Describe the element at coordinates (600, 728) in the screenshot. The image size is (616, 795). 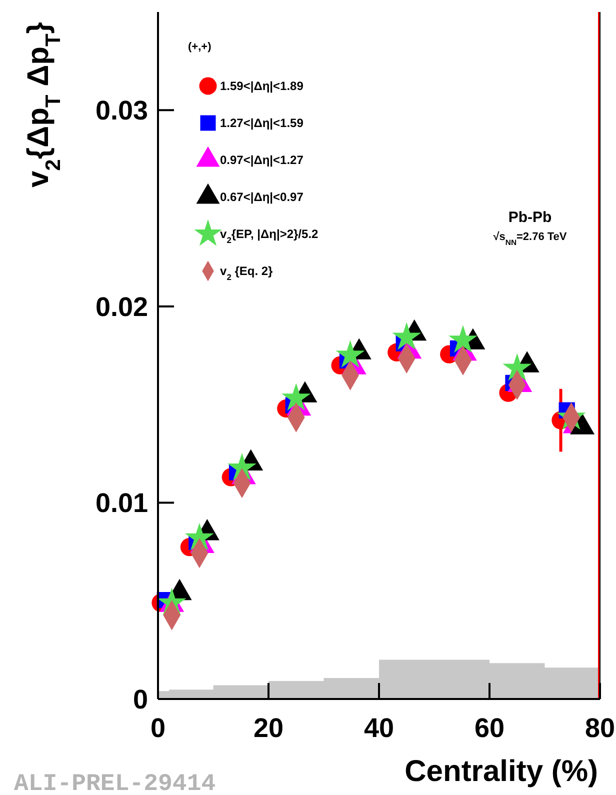
I see `x-tick-label: 80` at that location.